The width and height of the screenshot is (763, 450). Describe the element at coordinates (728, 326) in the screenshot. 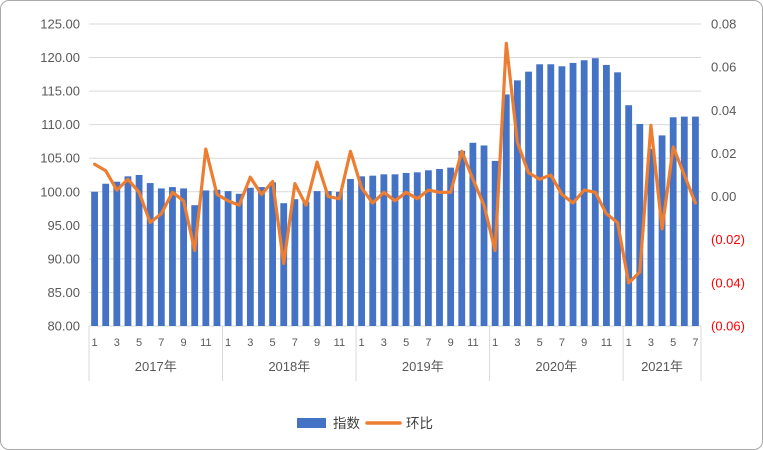

I see `right-axis-tick-label: (0.06)` at that location.